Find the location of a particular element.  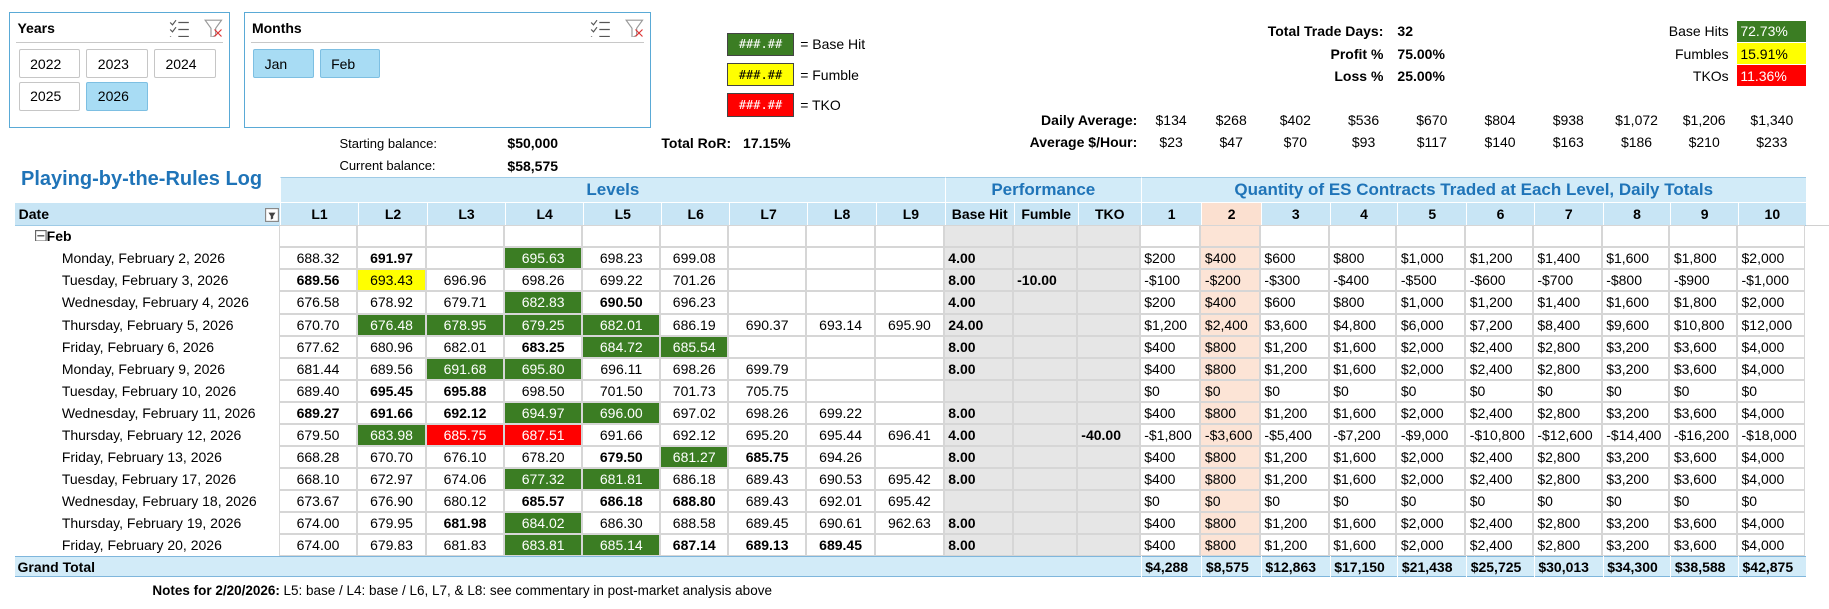

column-header: Fumble is located at coordinates (1045, 214).